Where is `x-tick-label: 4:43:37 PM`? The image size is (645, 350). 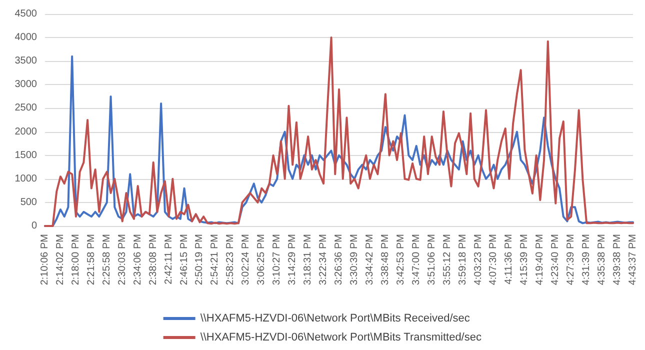
x-tick-label: 4:43:37 PM is located at coordinates (633, 260).